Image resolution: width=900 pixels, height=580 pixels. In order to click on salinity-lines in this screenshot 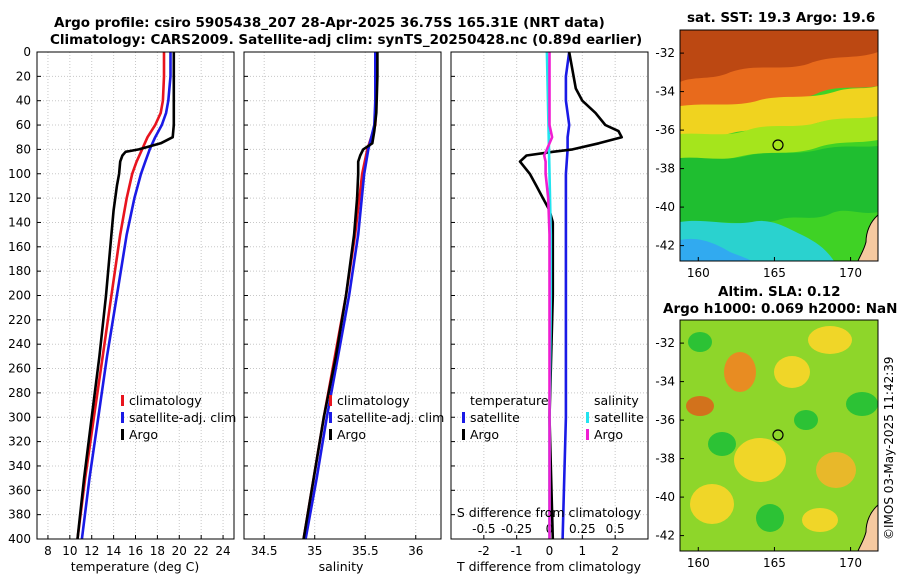, I will do `click(340, 296)`.